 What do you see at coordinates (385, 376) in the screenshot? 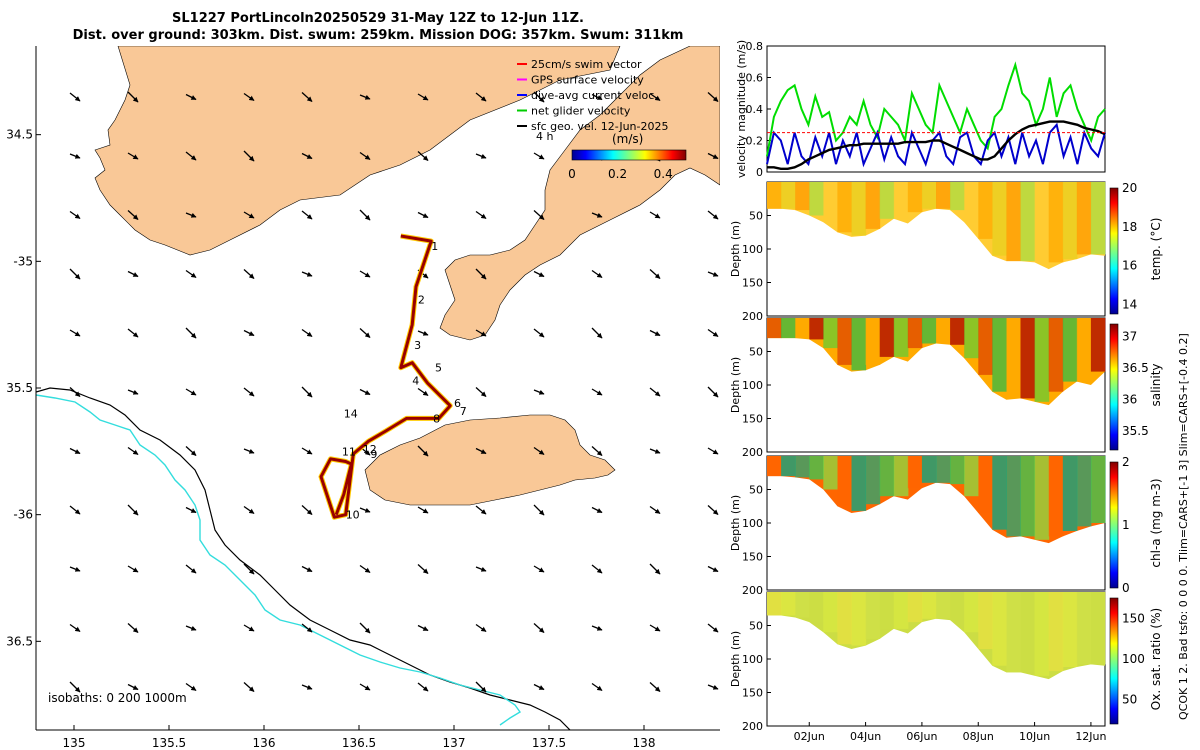
I see `glider-track-inner` at bounding box center [385, 376].